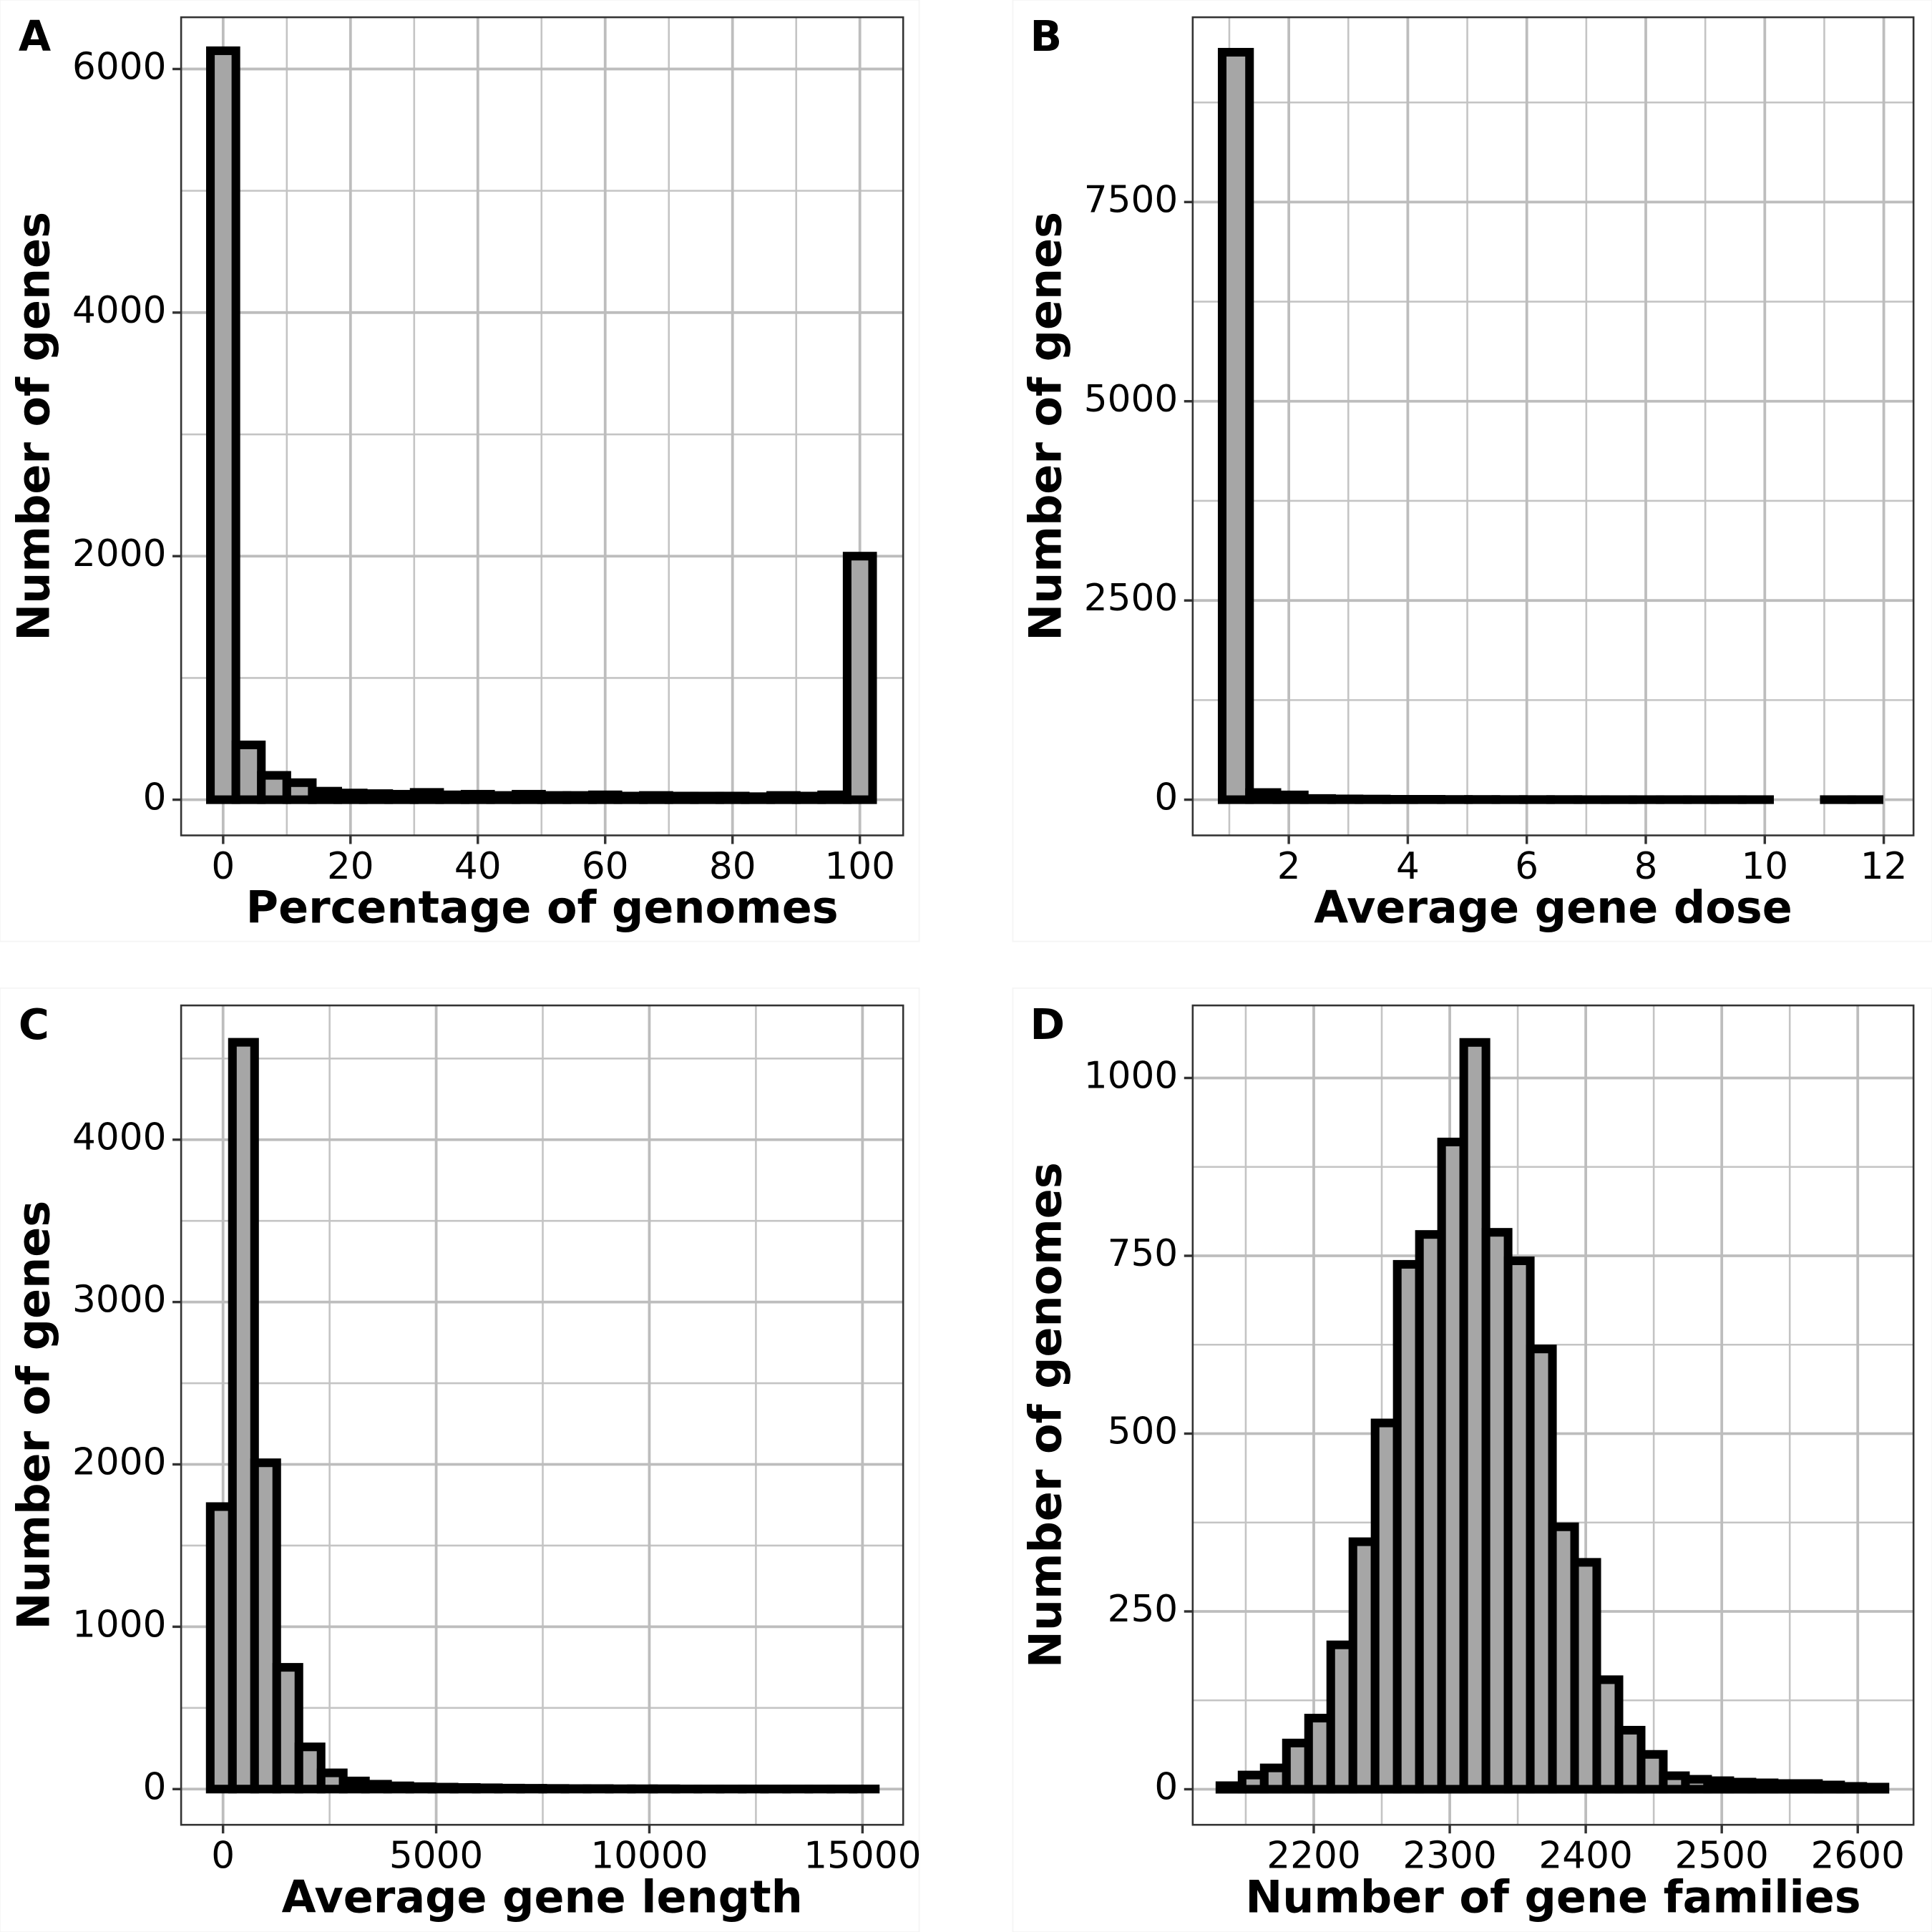  I want to click on x-tick-label: 100, so click(859, 866).